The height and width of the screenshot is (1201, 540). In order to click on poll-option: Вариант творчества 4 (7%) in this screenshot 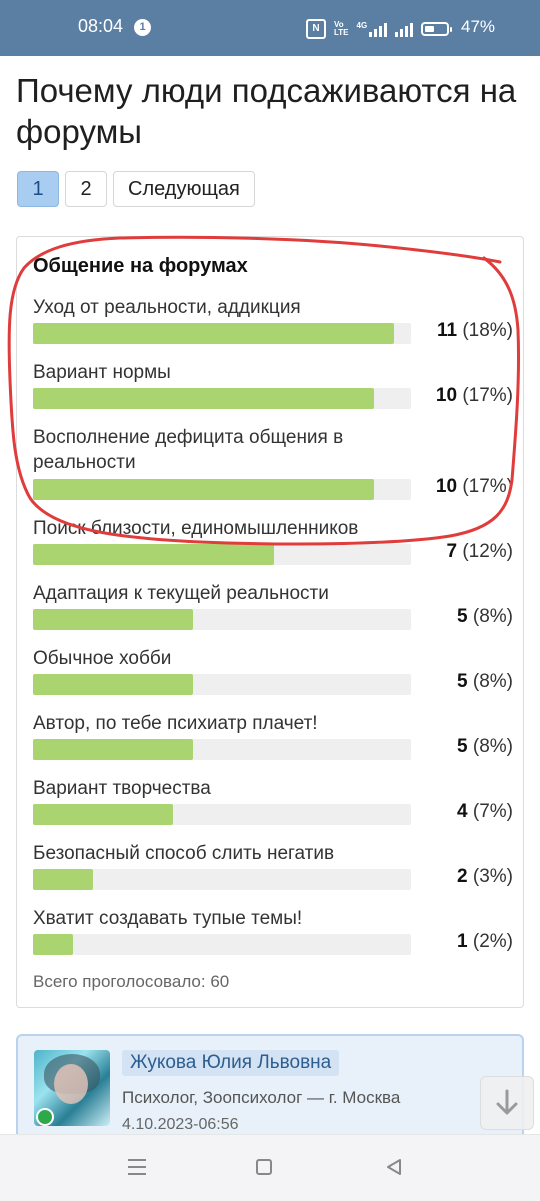, I will do `click(273, 800)`.